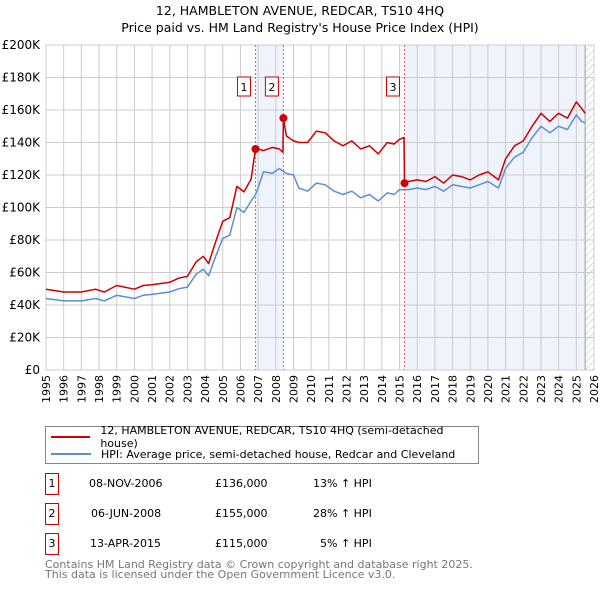 Image resolution: width=600 pixels, height=590 pixels. What do you see at coordinates (594, 389) in the screenshot?
I see `x-tick-label: 2026` at bounding box center [594, 389].